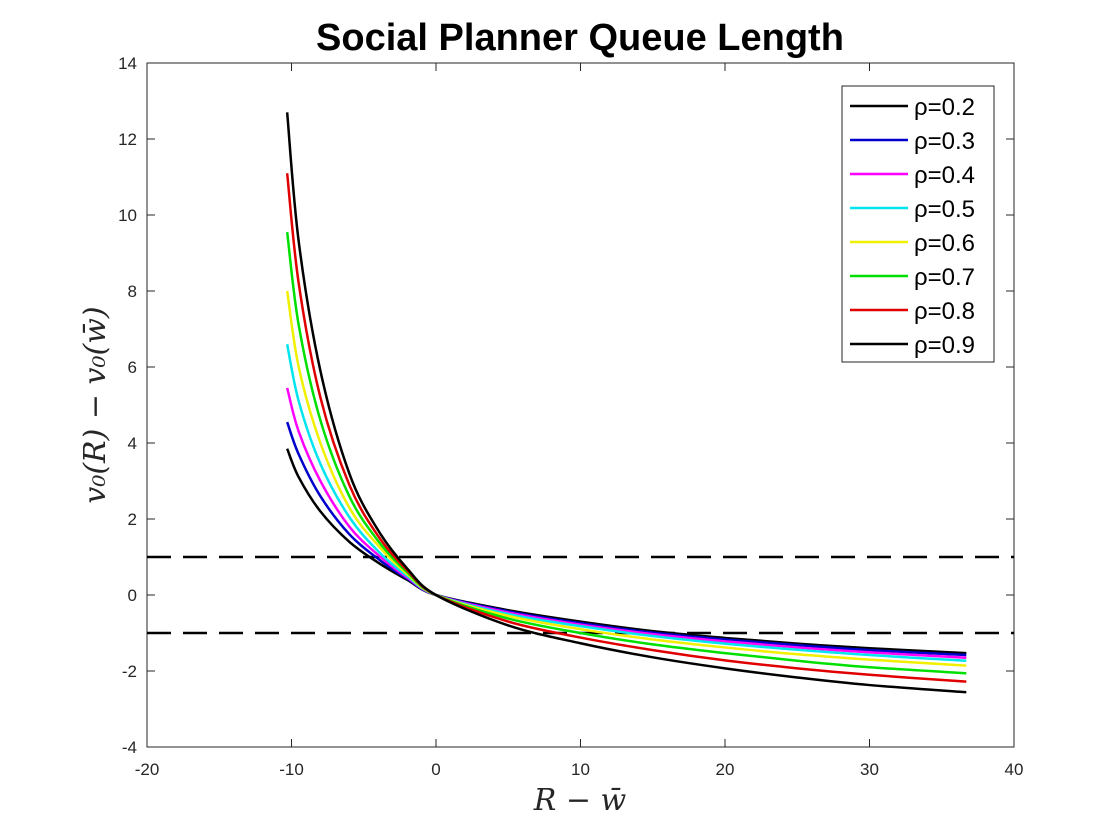 This screenshot has width=1120, height=840. Describe the element at coordinates (869, 769) in the screenshot. I see `x-tick-label: 30` at that location.